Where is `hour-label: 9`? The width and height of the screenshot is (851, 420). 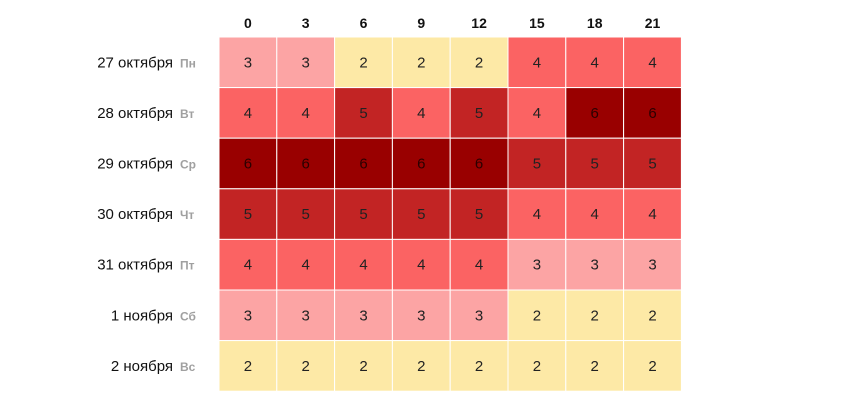
hour-label: 9 is located at coordinates (421, 23).